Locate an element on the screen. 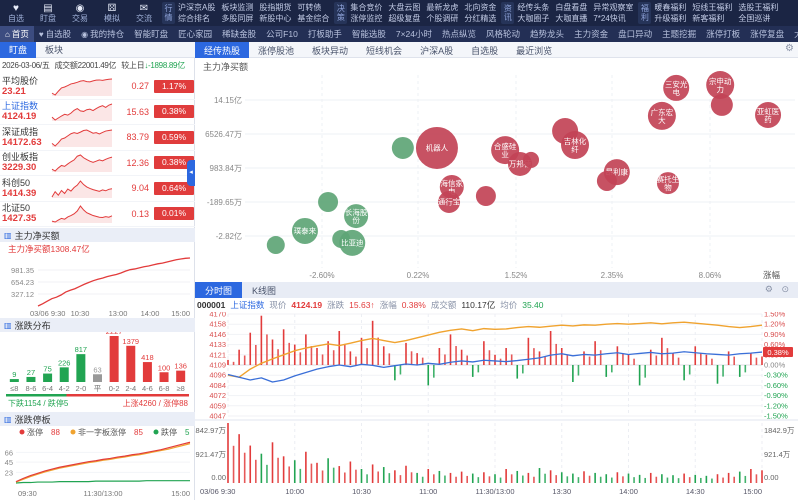 The height and width of the screenshot is (500, 798). scatter-bubble-比亚迪: 比亚迪 is located at coordinates (352, 242).